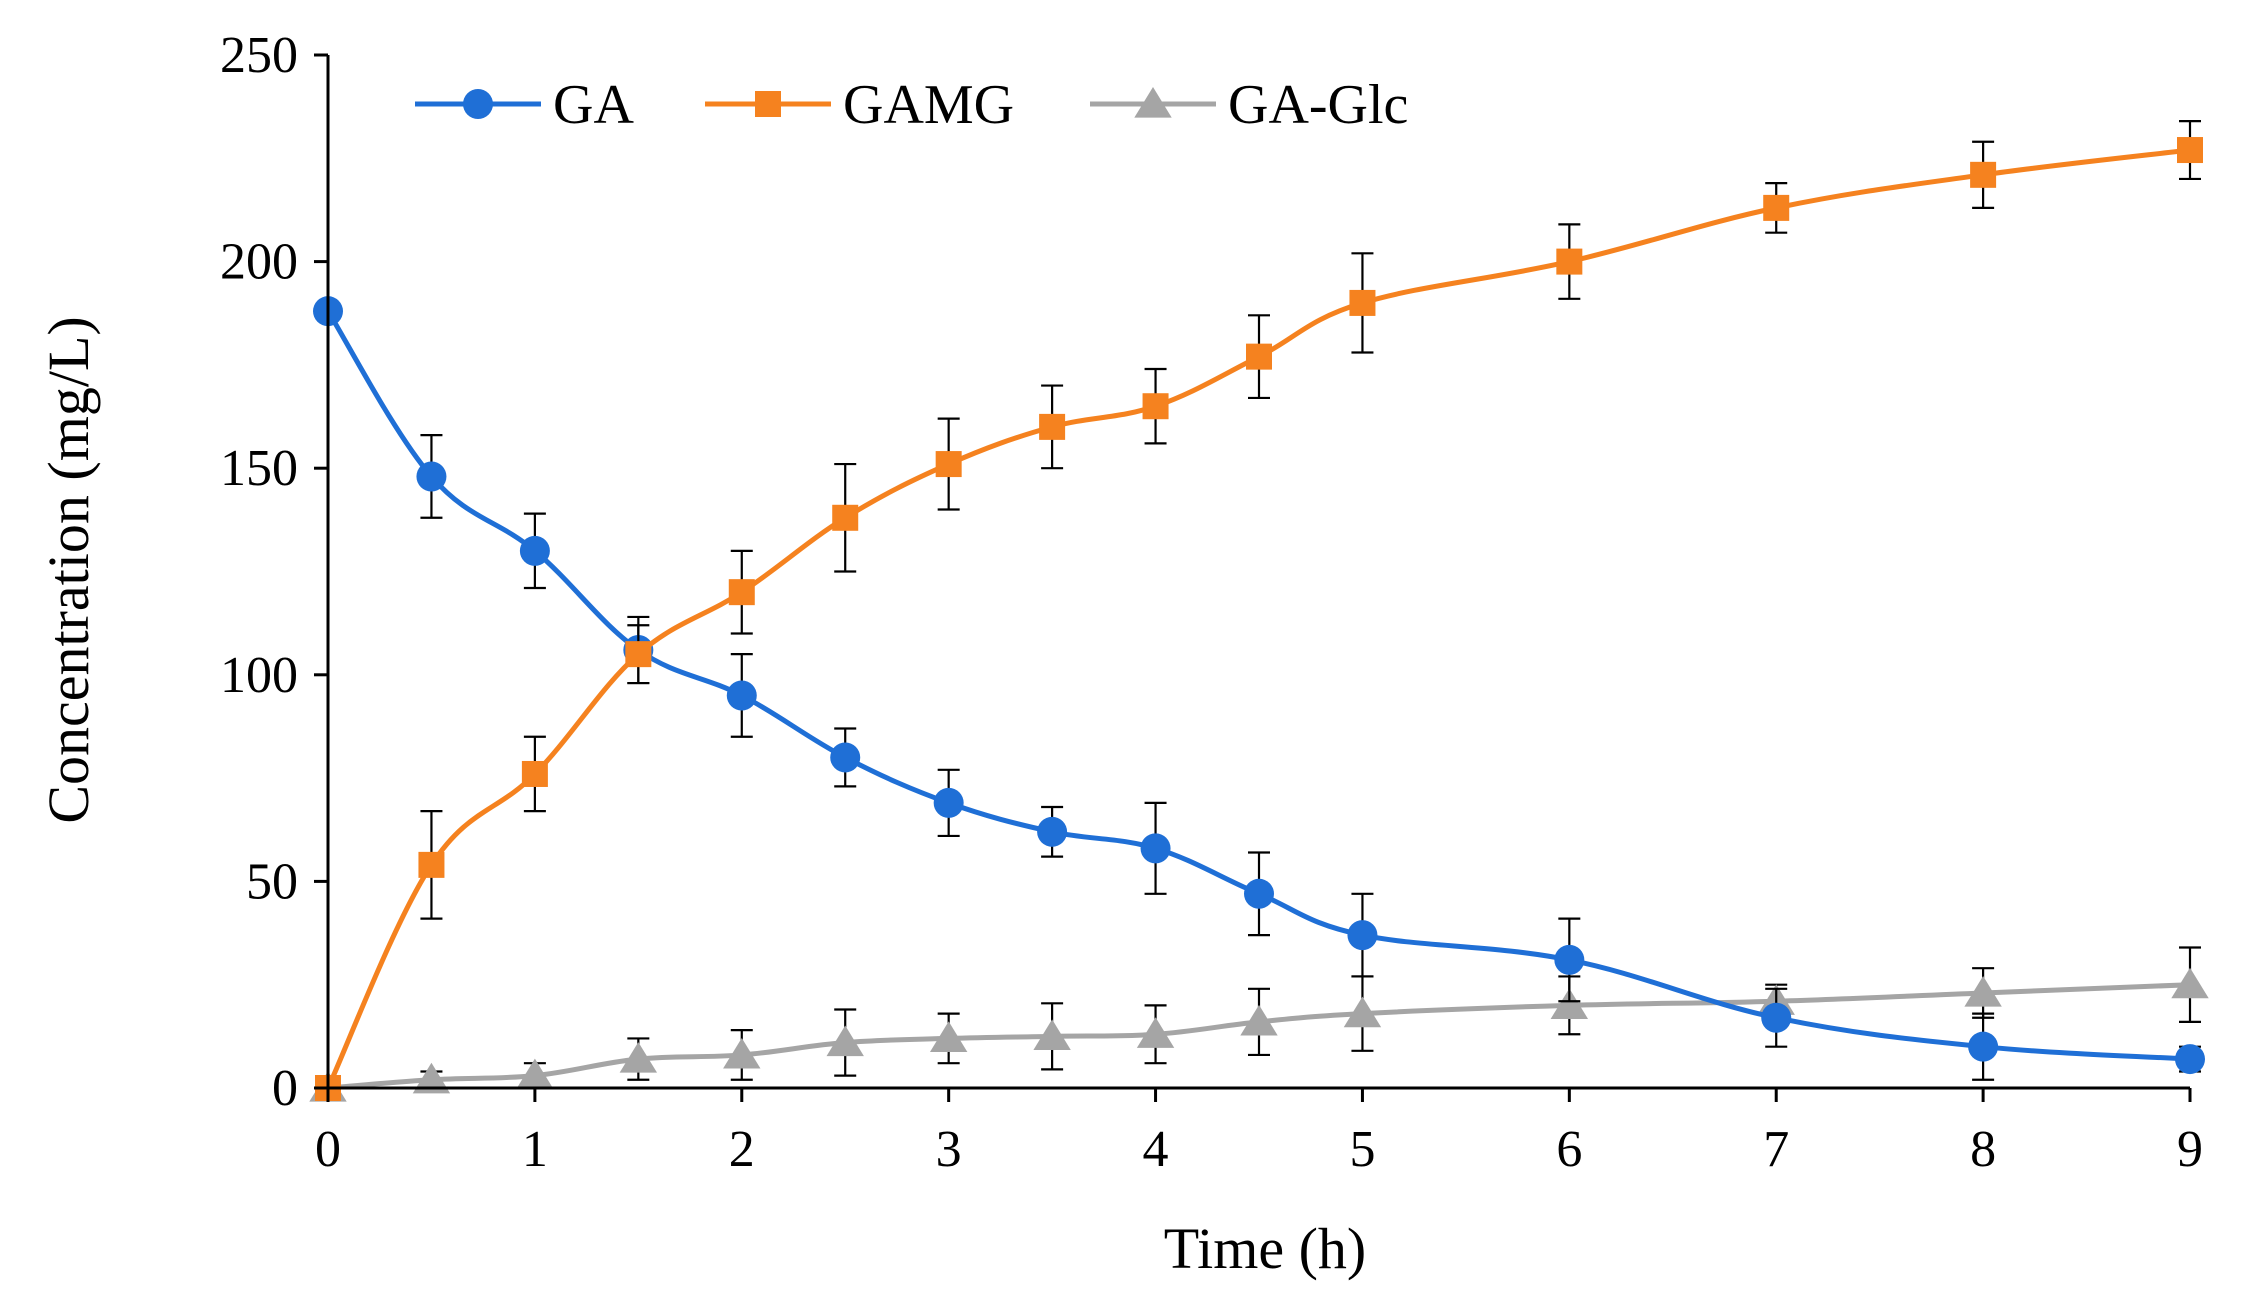 This screenshot has width=2241, height=1311. I want to click on x-tick-label: 5, so click(1362, 1149).